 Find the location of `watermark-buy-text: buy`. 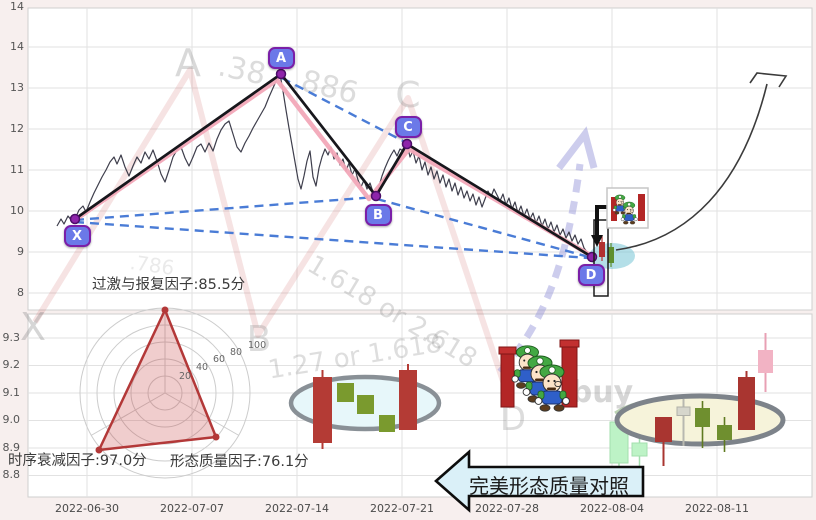

watermark-buy-text: buy is located at coordinates (602, 392).